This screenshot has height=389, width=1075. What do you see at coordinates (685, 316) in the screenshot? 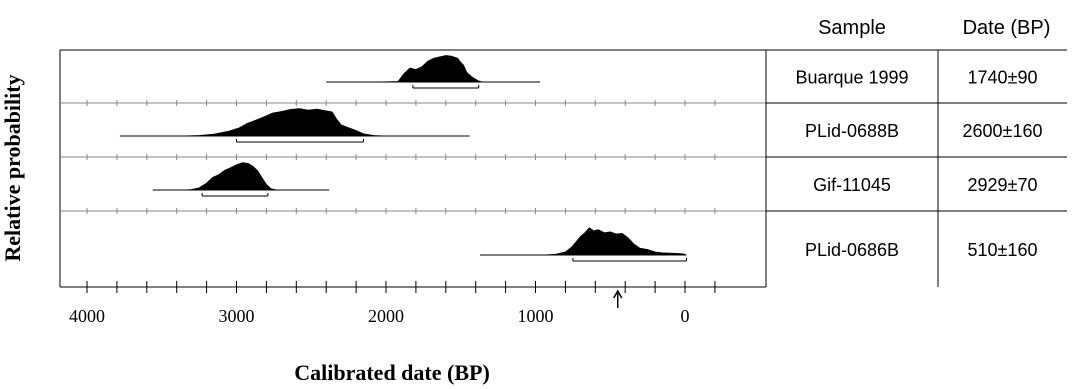
I see `x-tick-label: 0` at bounding box center [685, 316].